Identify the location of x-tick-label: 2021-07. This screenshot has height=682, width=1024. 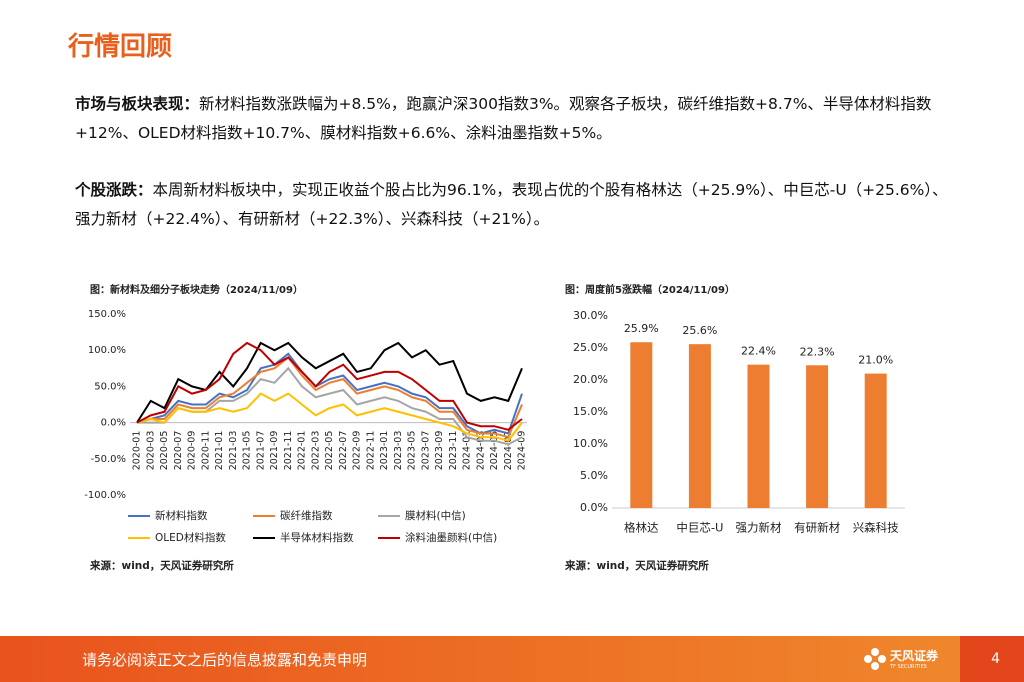
(260, 451).